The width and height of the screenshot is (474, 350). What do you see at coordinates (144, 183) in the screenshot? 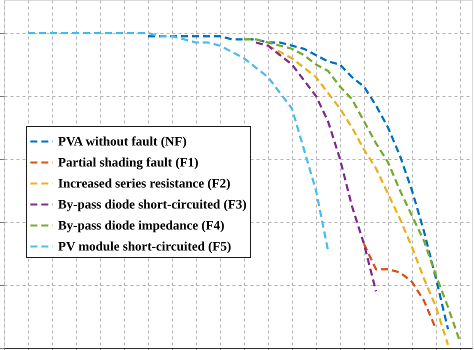
I see `legend-label: Increased series resistance (F2)` at bounding box center [144, 183].